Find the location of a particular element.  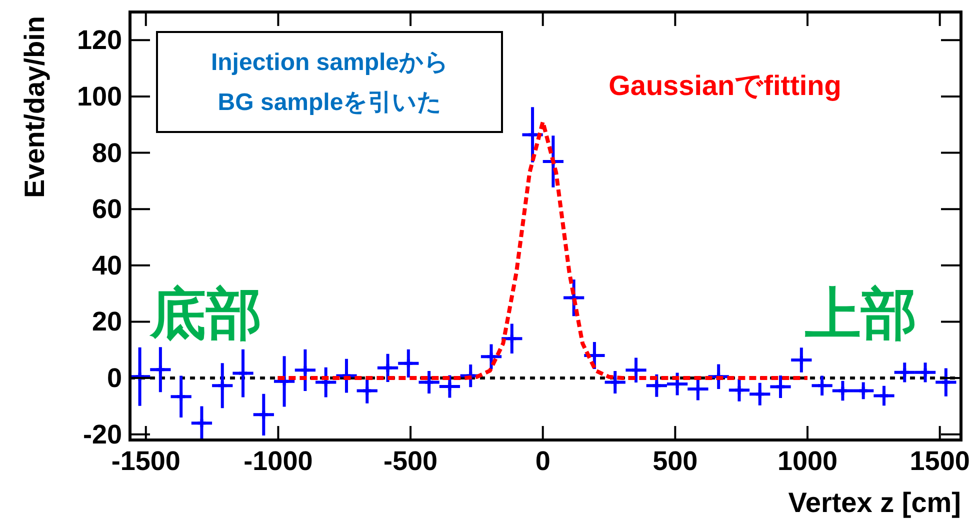

y-tick-label: 100 is located at coordinates (99, 96).